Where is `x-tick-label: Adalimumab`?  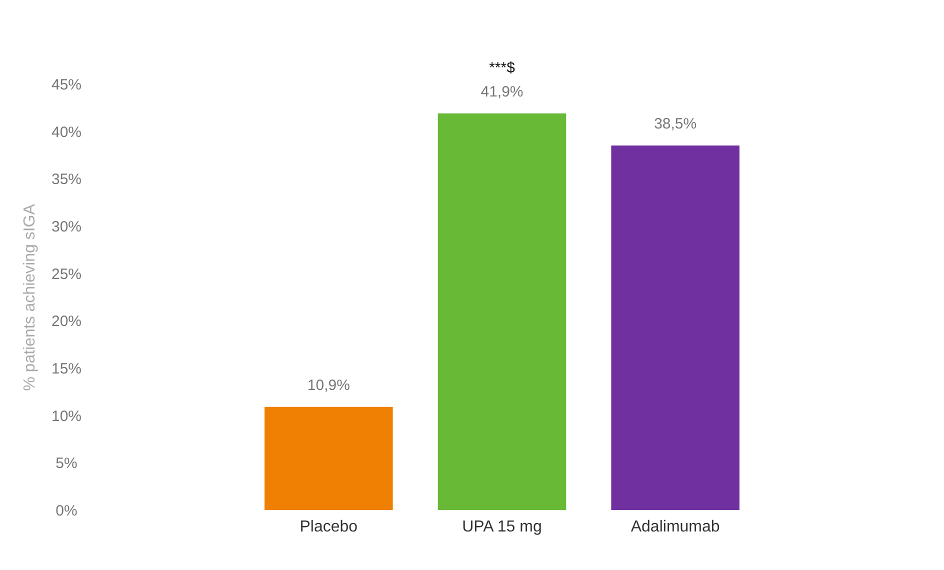
x-tick-label: Adalimumab is located at coordinates (675, 527).